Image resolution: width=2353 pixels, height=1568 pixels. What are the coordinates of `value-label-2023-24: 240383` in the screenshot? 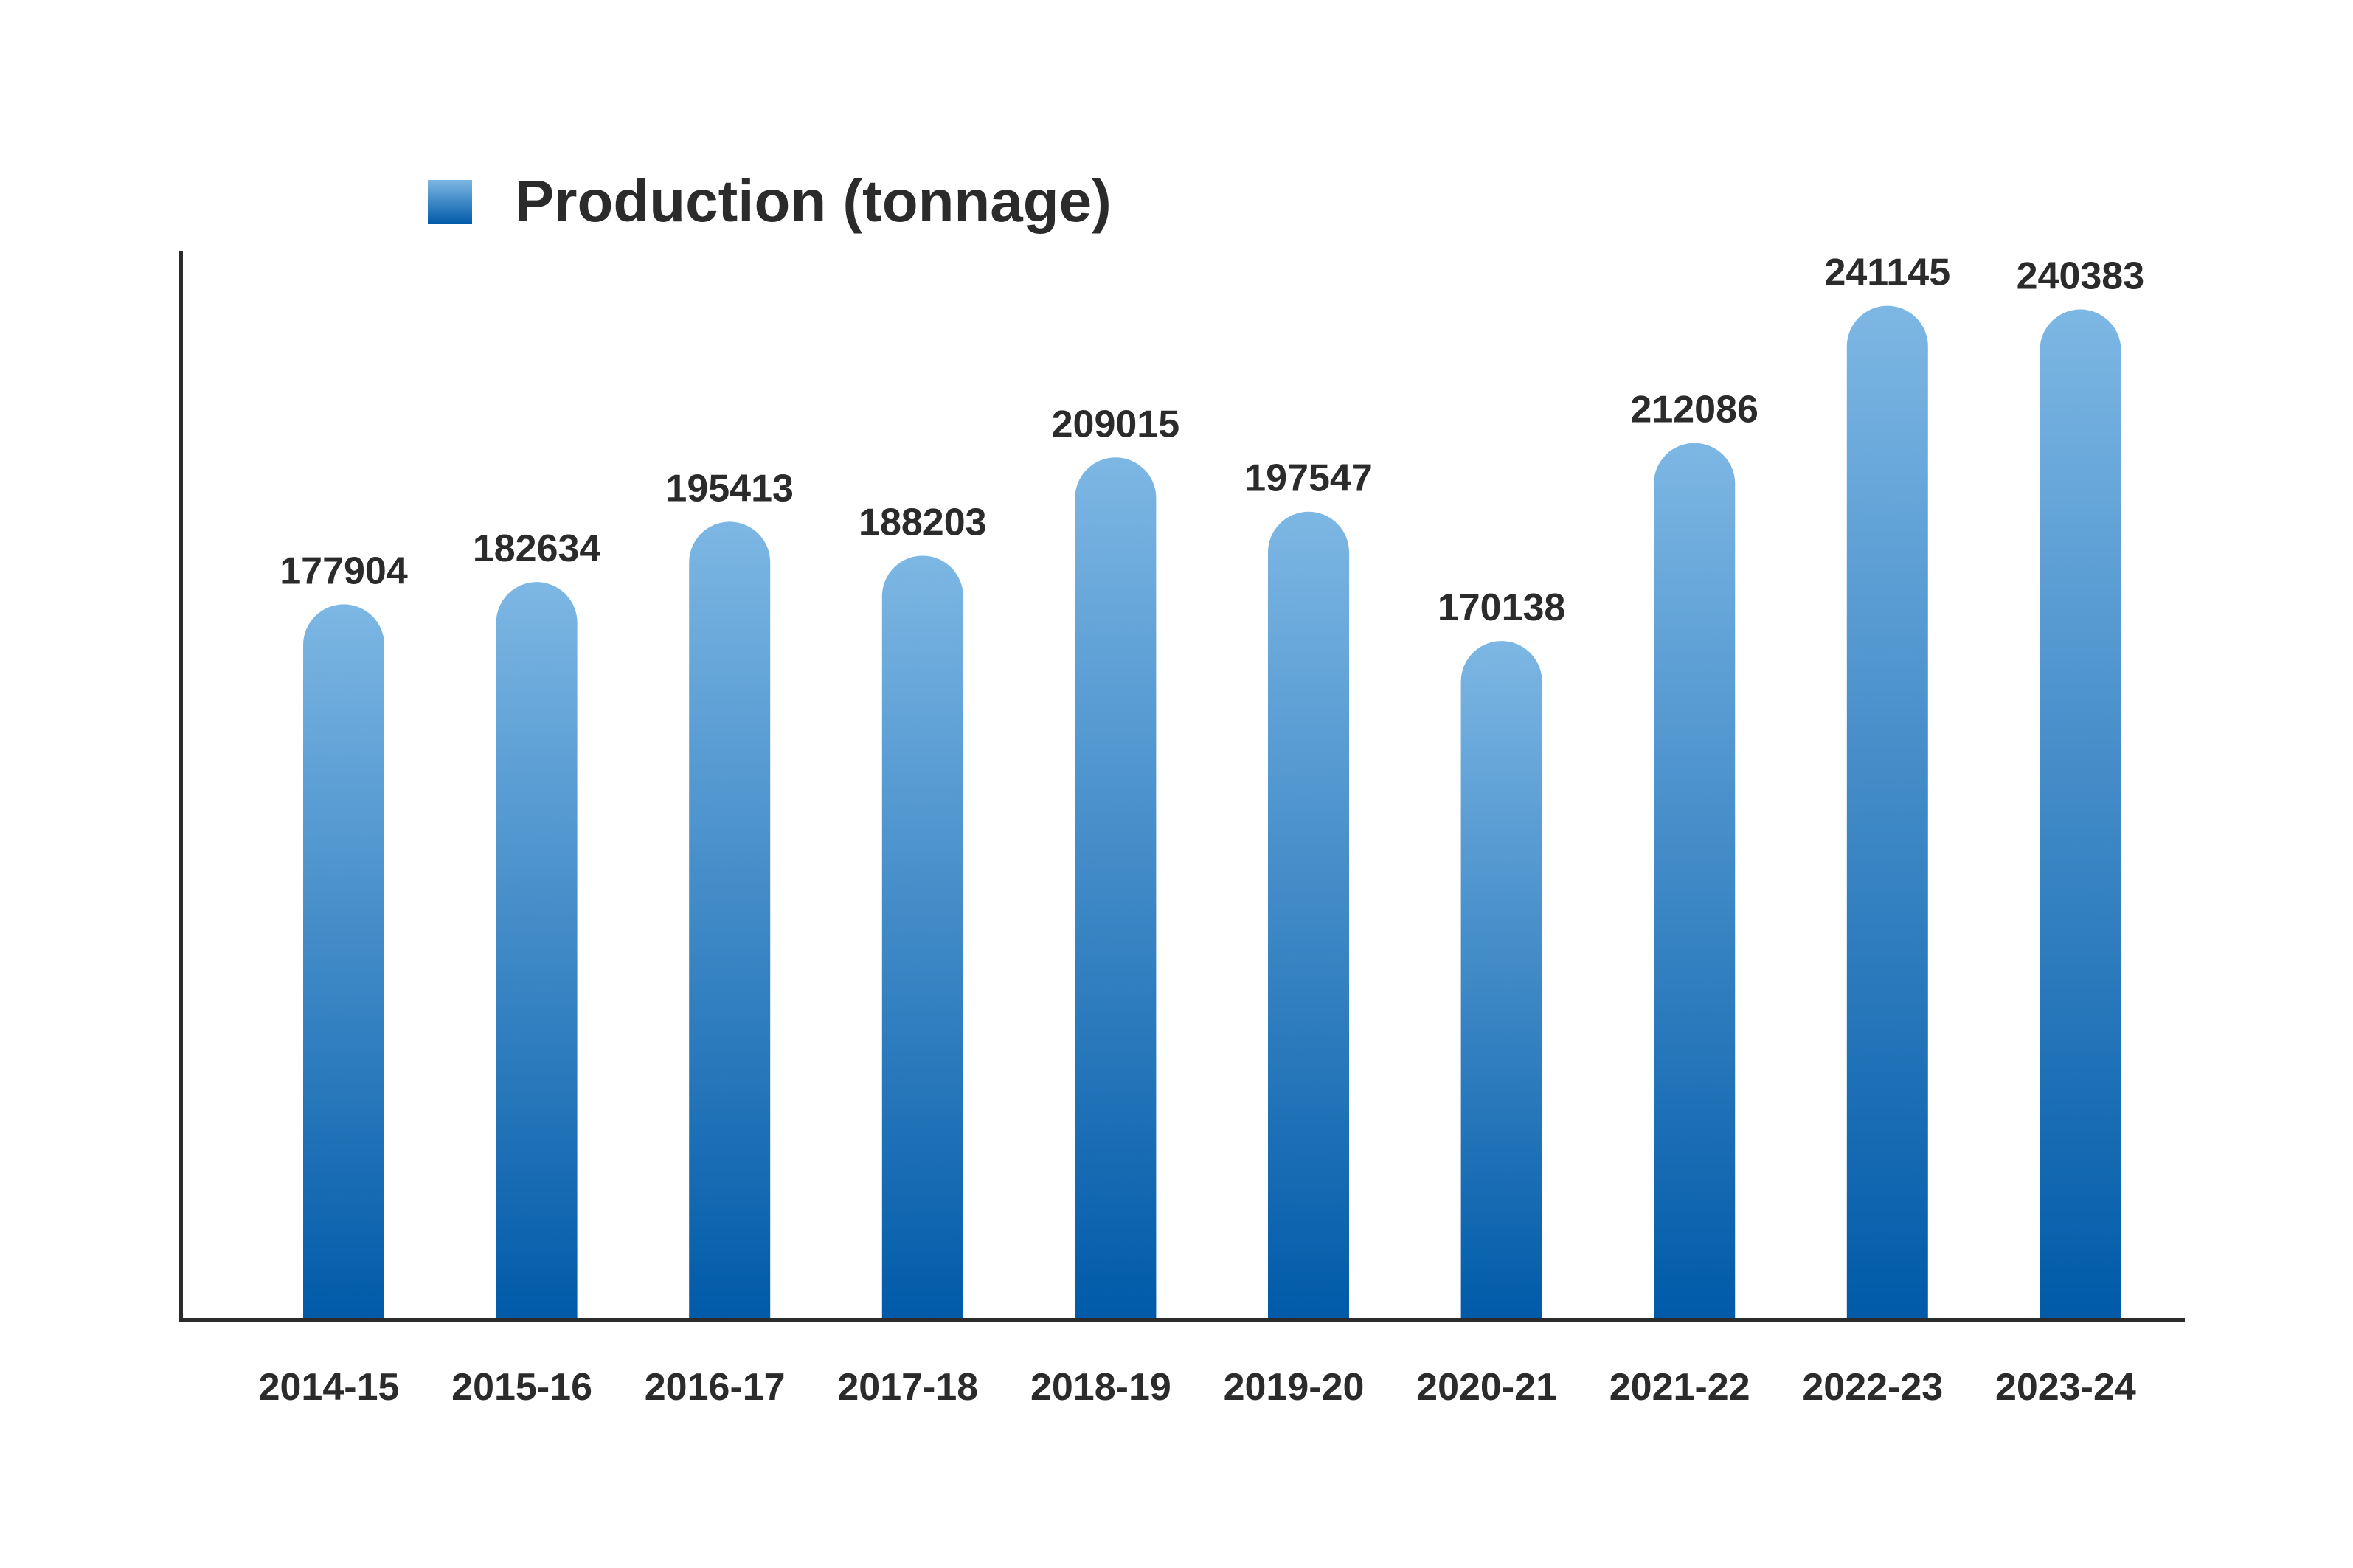 It's located at (2081, 276).